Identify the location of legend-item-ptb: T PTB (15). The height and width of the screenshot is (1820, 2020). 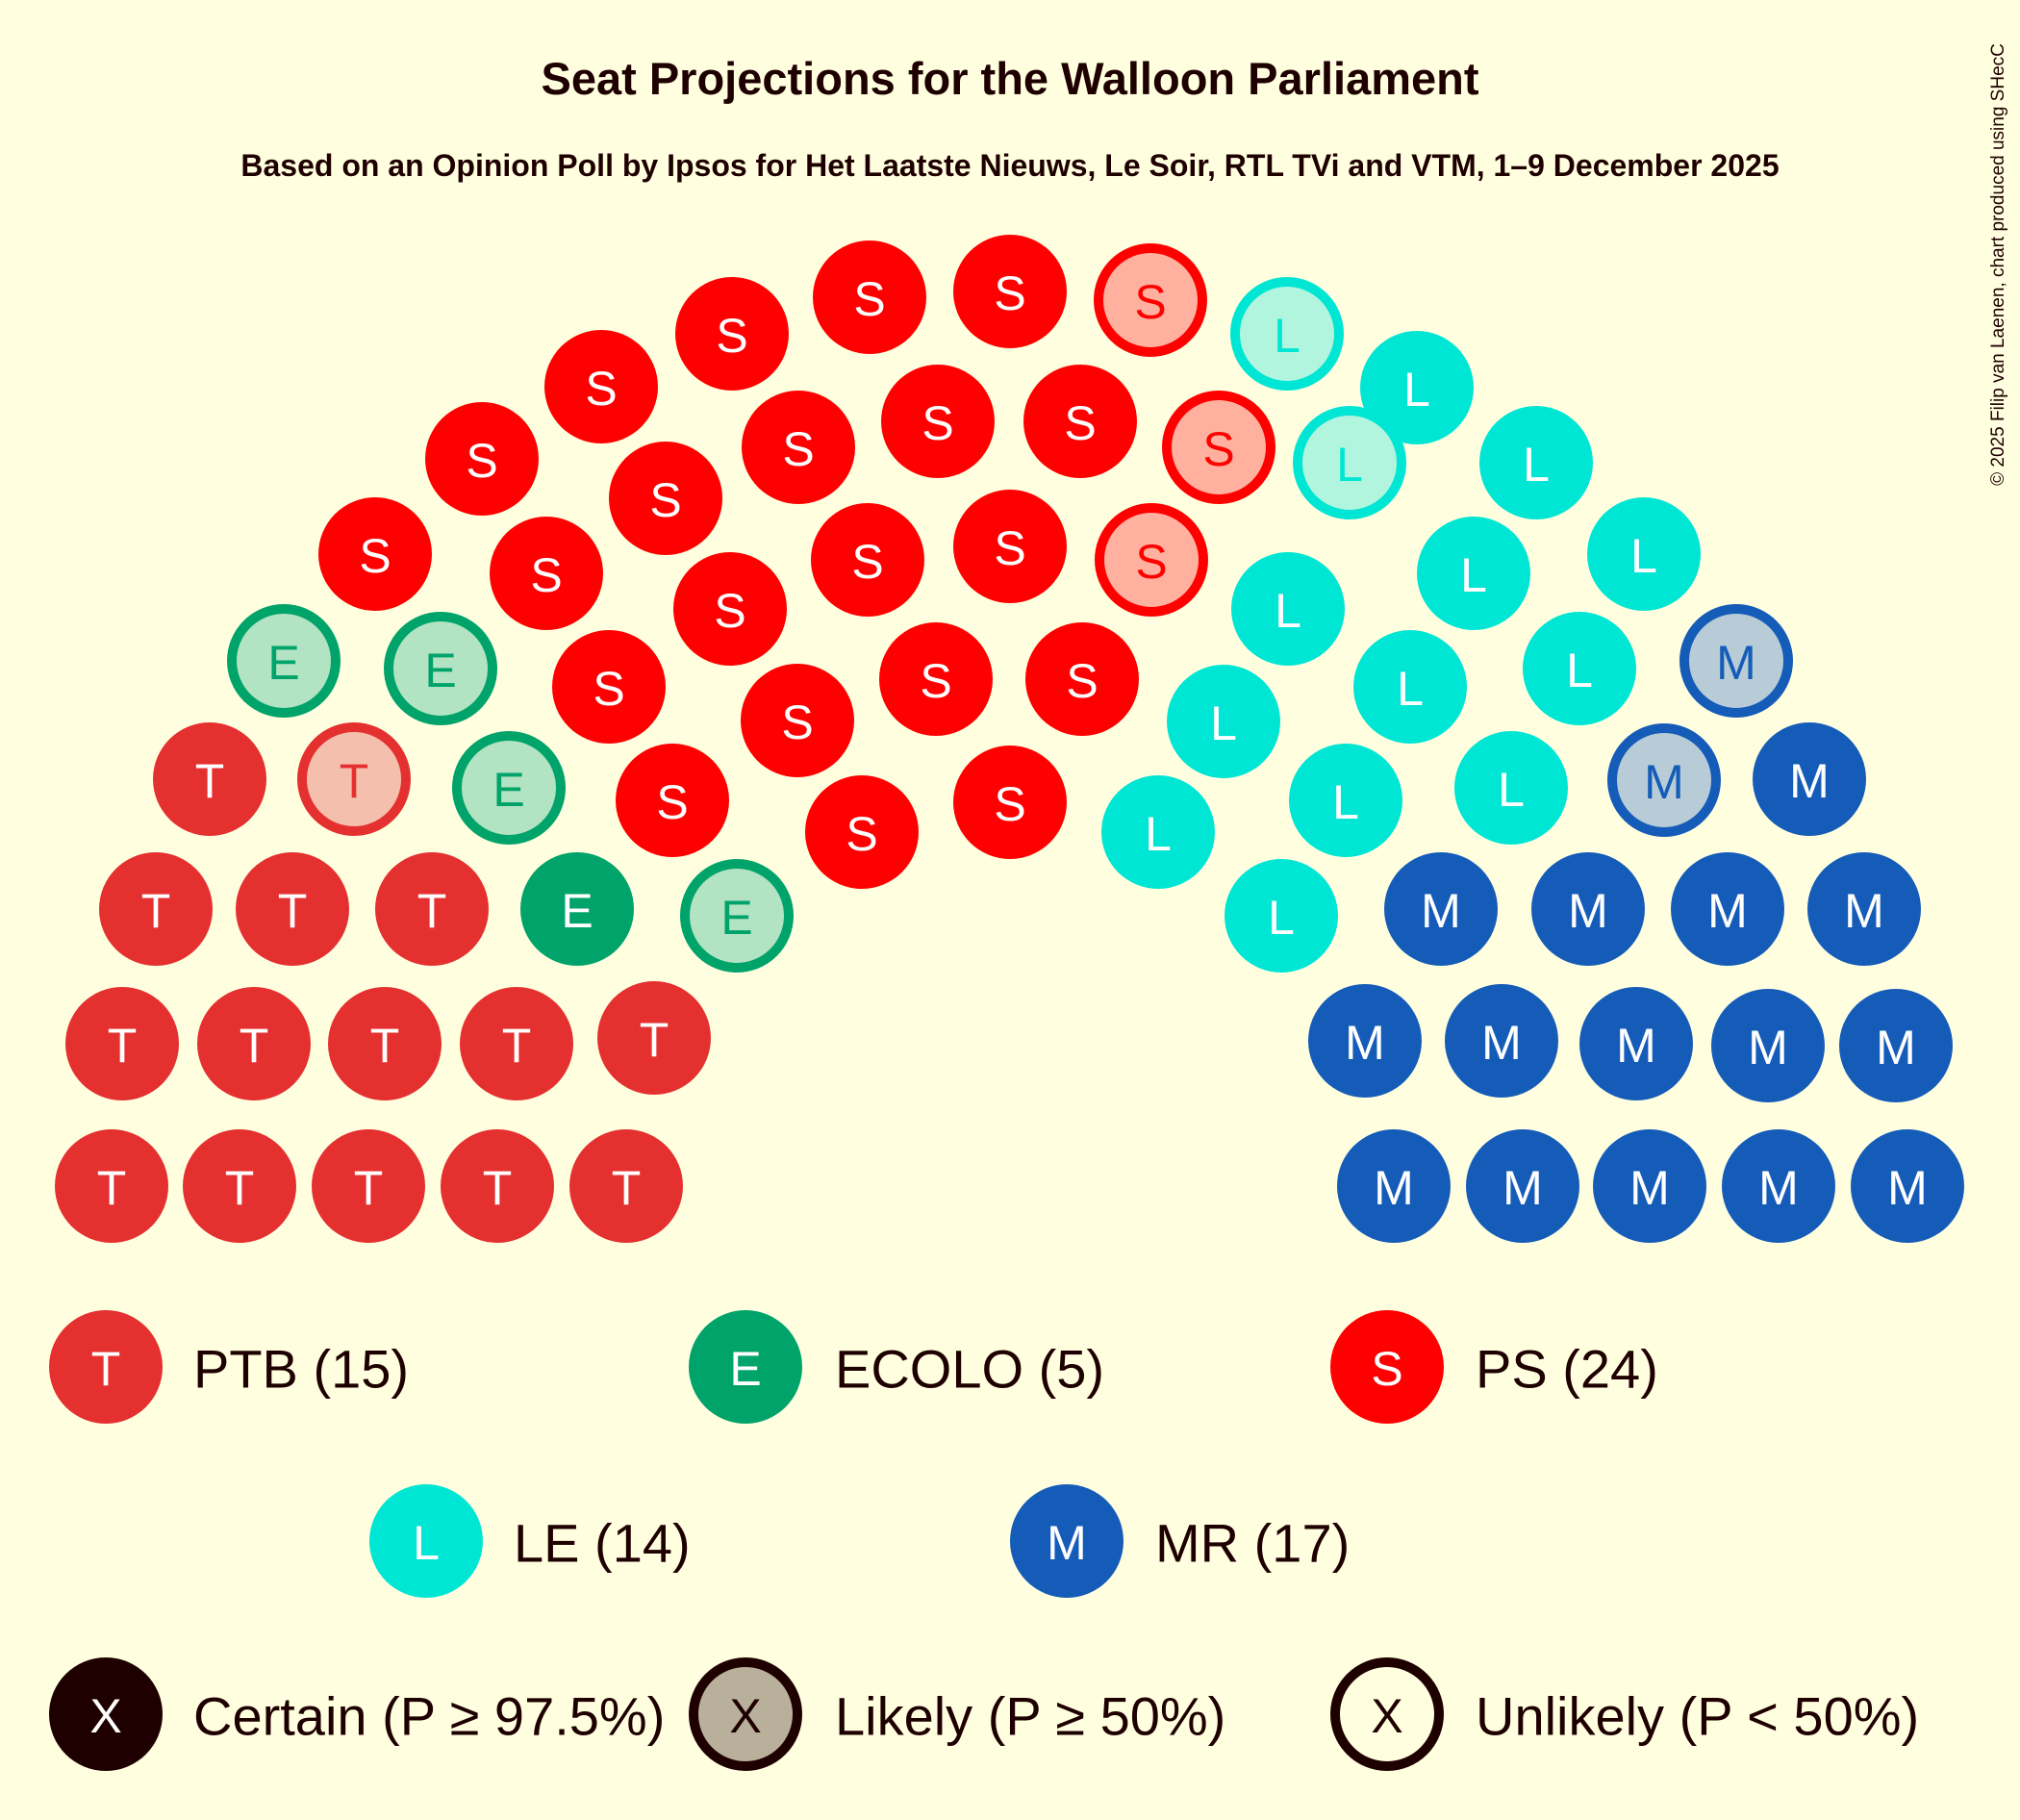
(229, 1367).